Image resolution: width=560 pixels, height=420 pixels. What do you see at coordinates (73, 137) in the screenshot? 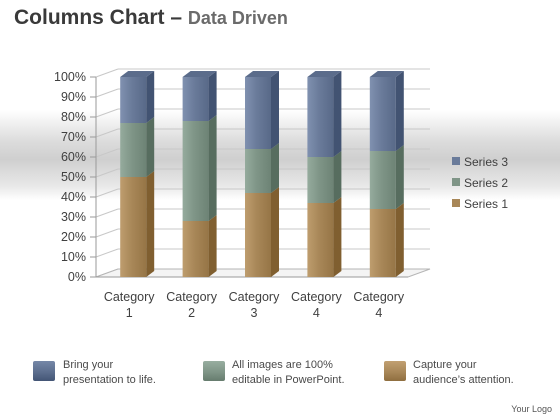
I see `y-tick-label: 70%` at bounding box center [73, 137].